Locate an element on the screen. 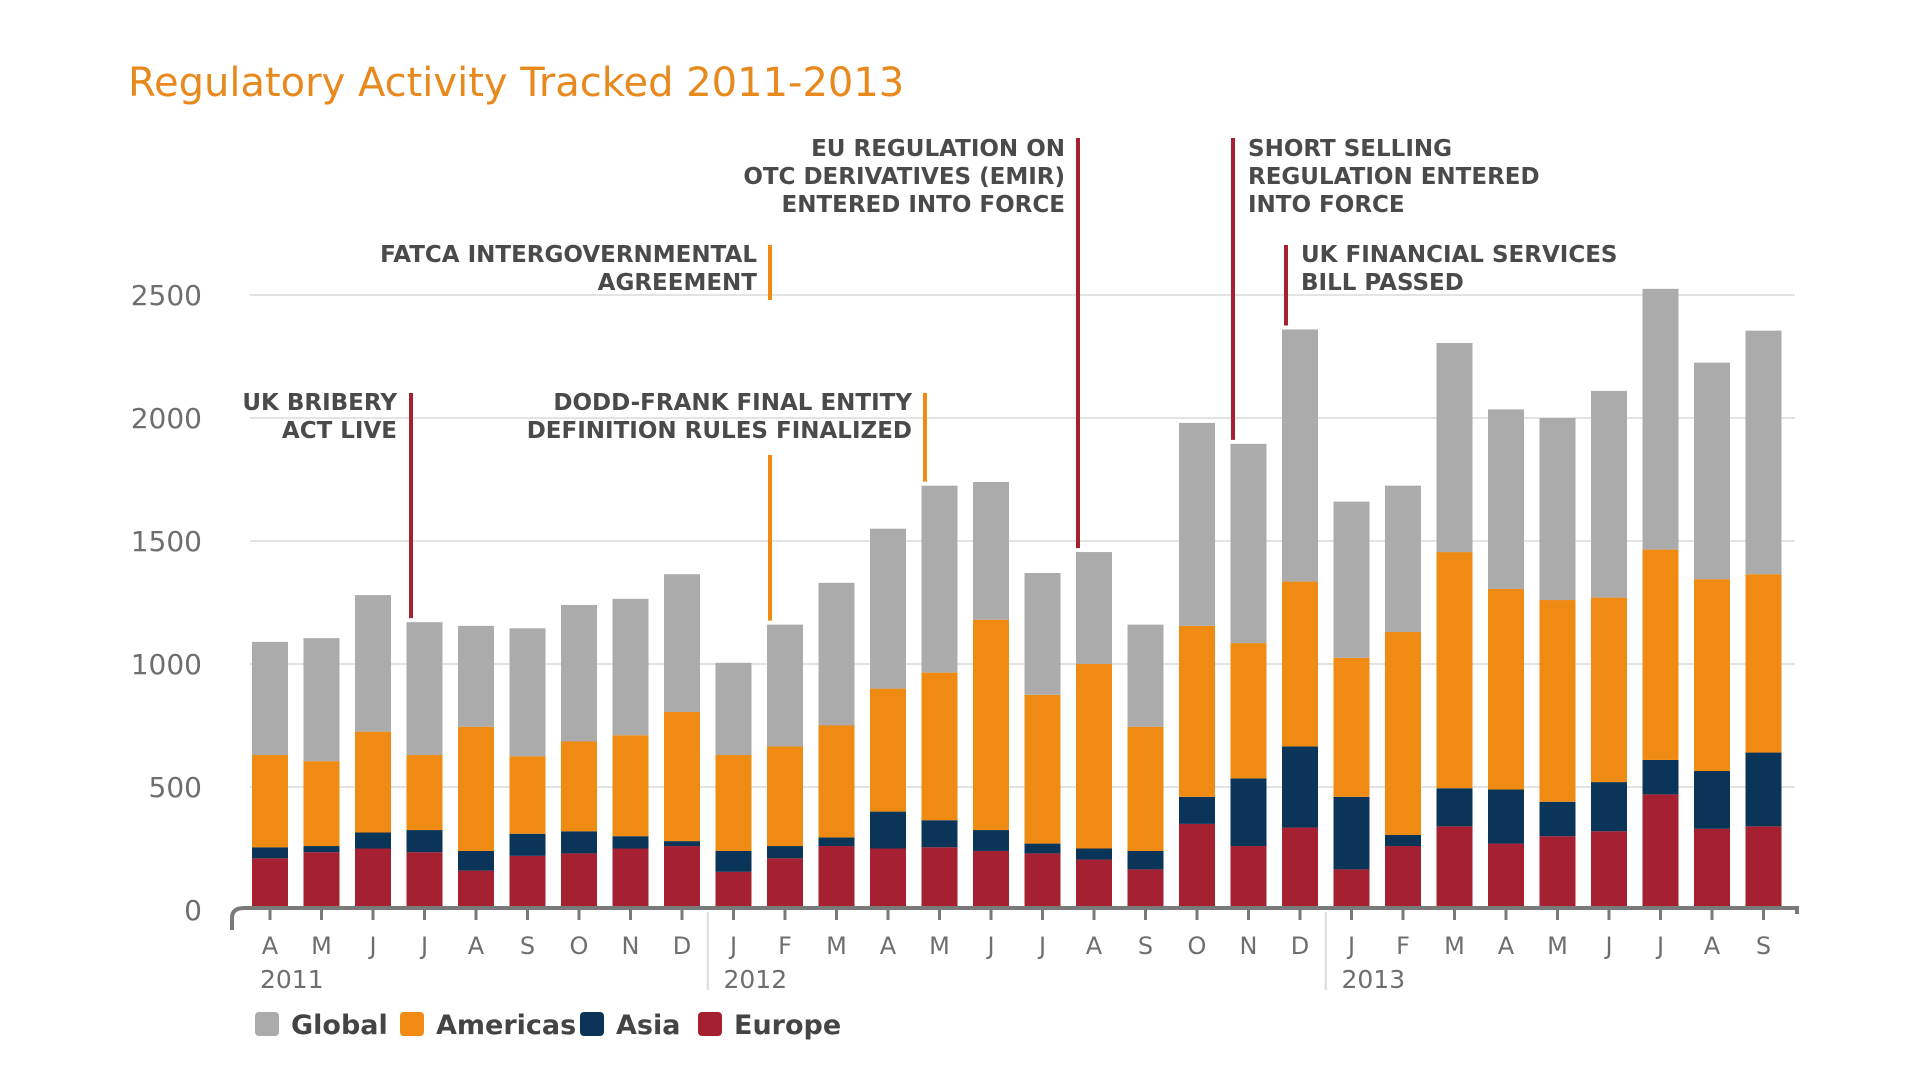 Image resolution: width=1920 pixels, height=1080 pixels. chart-title: Regulatory Activity Tracked 2011-2013 is located at coordinates (516, 83).